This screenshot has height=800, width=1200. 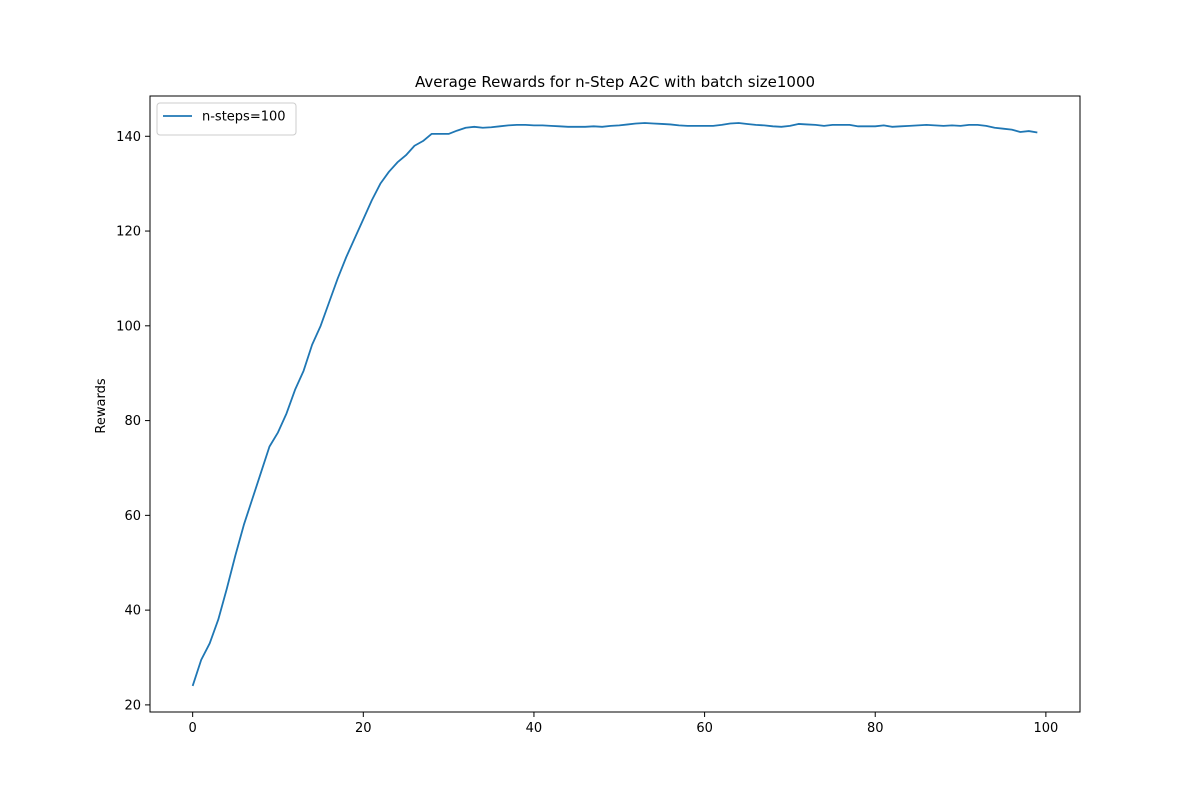 I want to click on y-tick-label: 80, so click(x=132, y=421).